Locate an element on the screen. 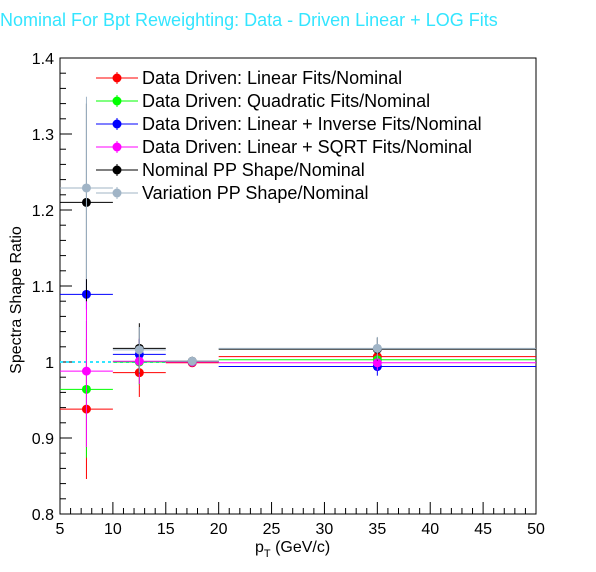 This screenshot has width=596, height=572. legend-entry: Data Driven: Linear Fits/Nominal is located at coordinates (272, 78).